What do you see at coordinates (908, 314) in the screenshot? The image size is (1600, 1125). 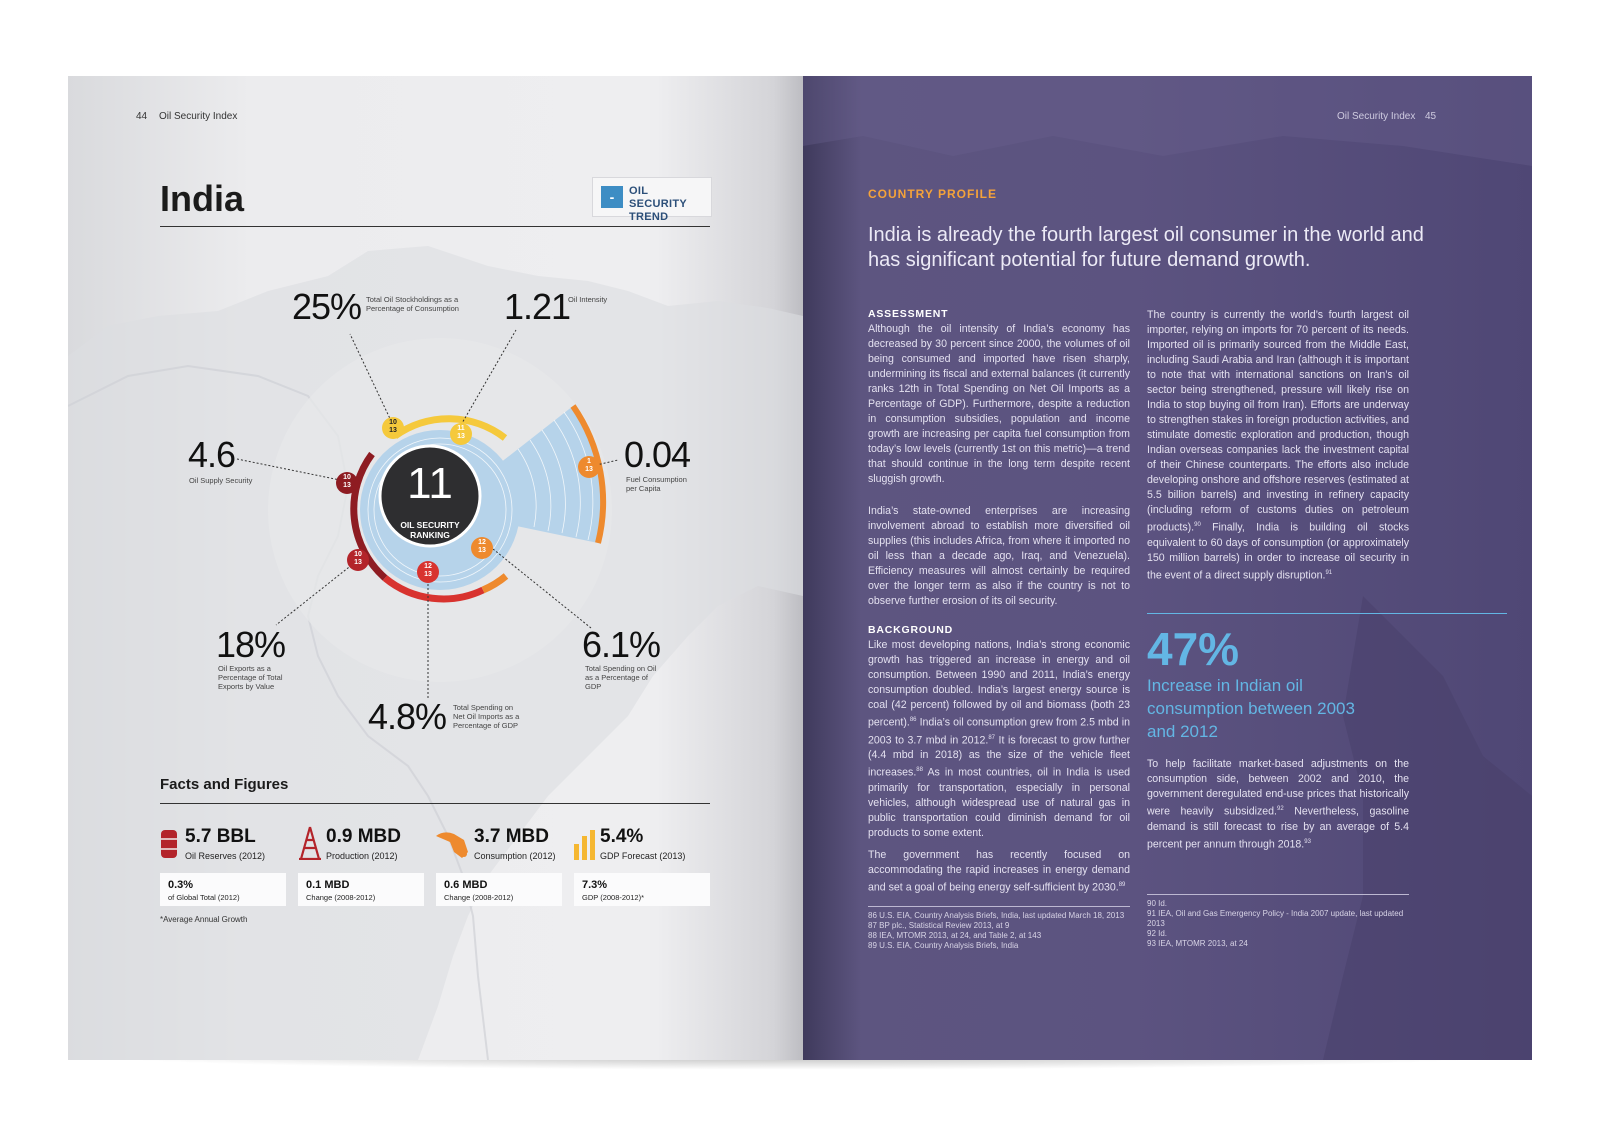 I see `assessment-heading: ASSESSMENT` at bounding box center [908, 314].